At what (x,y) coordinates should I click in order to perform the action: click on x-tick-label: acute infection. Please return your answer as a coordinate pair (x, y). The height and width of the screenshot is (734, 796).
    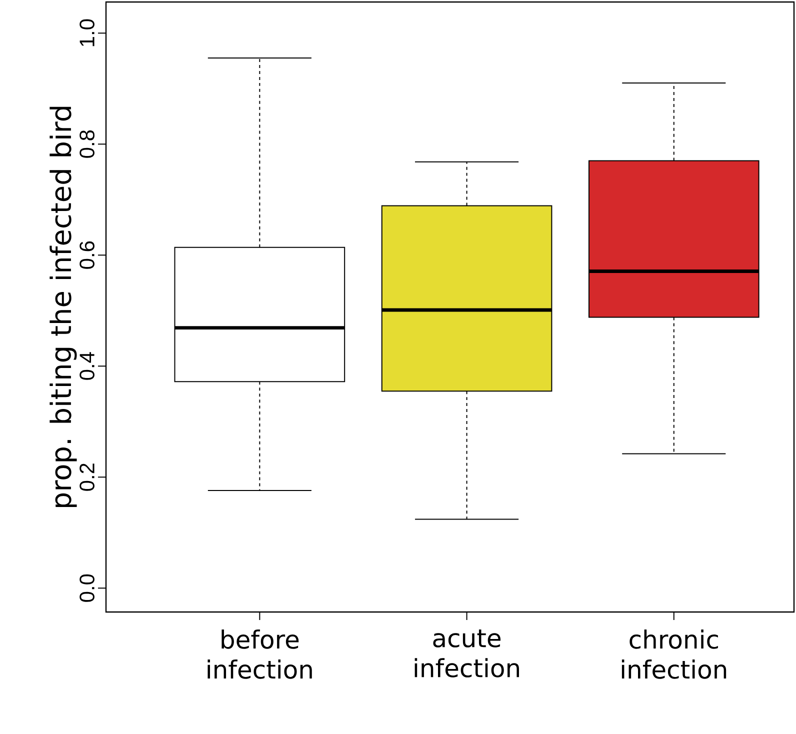
    Looking at the image, I should click on (466, 654).